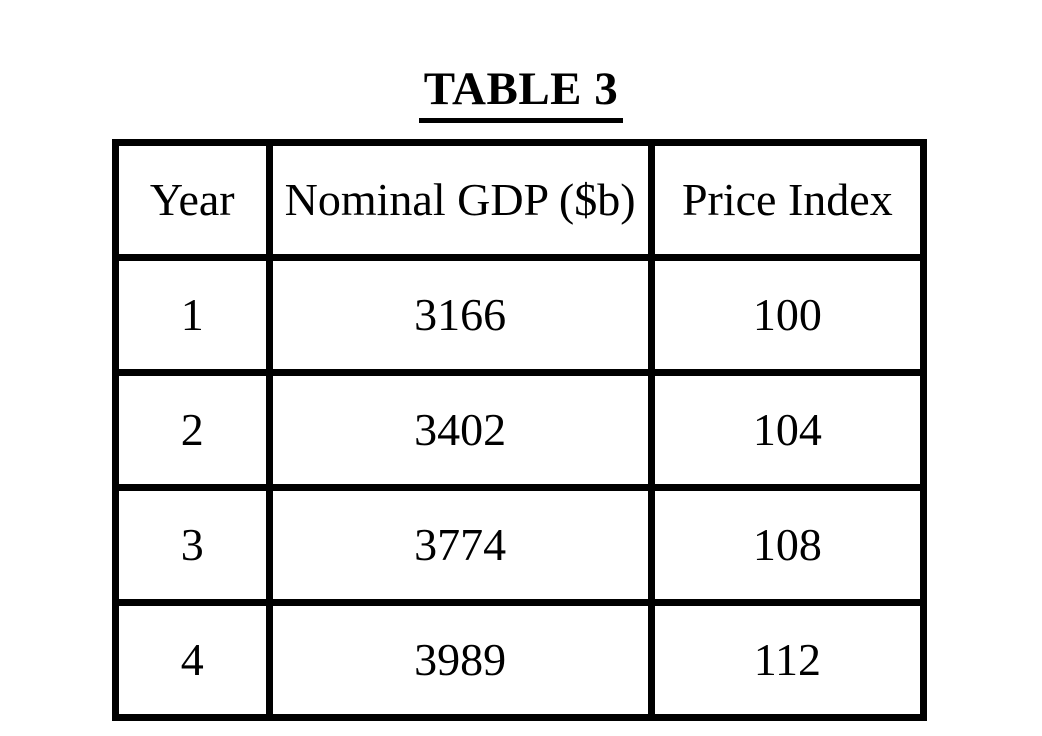 Image resolution: width=1042 pixels, height=736 pixels. I want to click on table-row: 1 3166 100, so click(520, 315).